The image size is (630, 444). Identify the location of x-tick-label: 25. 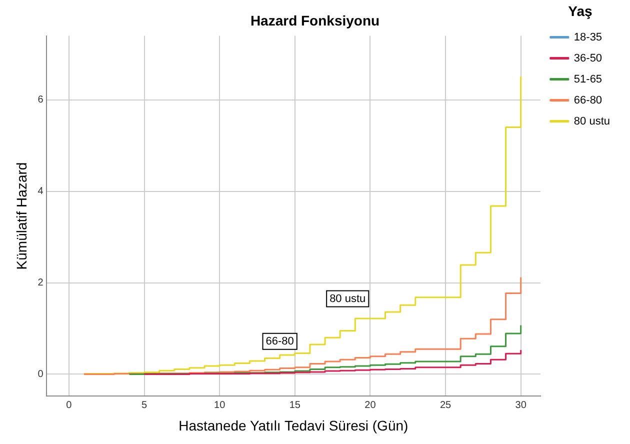
(446, 405).